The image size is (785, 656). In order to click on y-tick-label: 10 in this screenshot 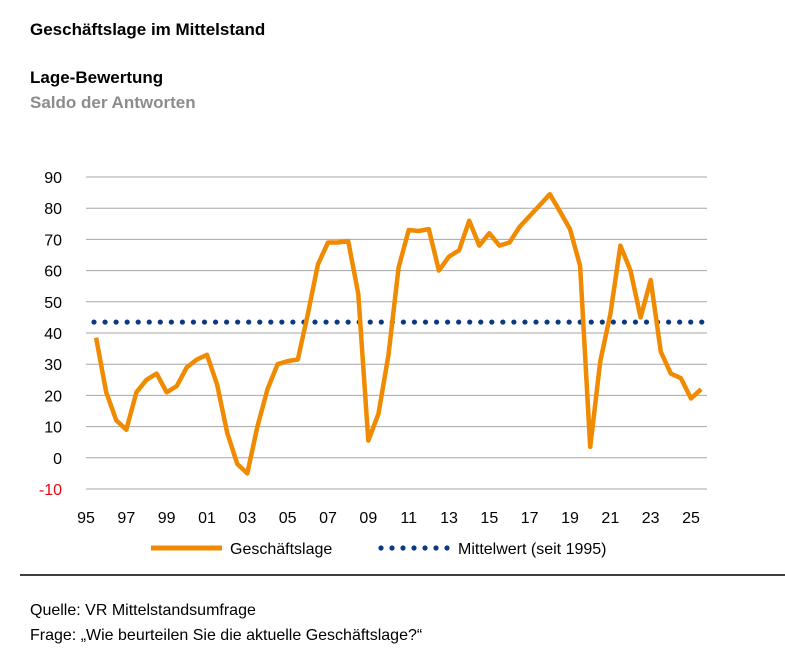, I will do `click(53, 428)`.